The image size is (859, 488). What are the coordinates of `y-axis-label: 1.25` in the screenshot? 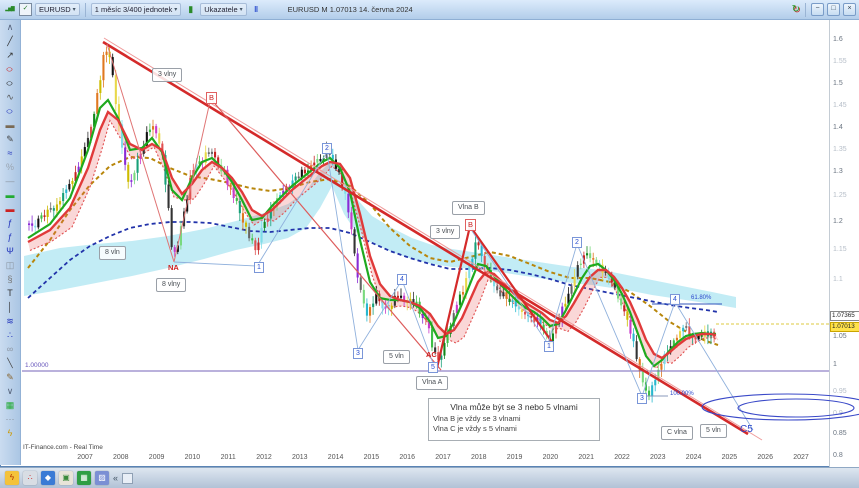 It's located at (840, 195).